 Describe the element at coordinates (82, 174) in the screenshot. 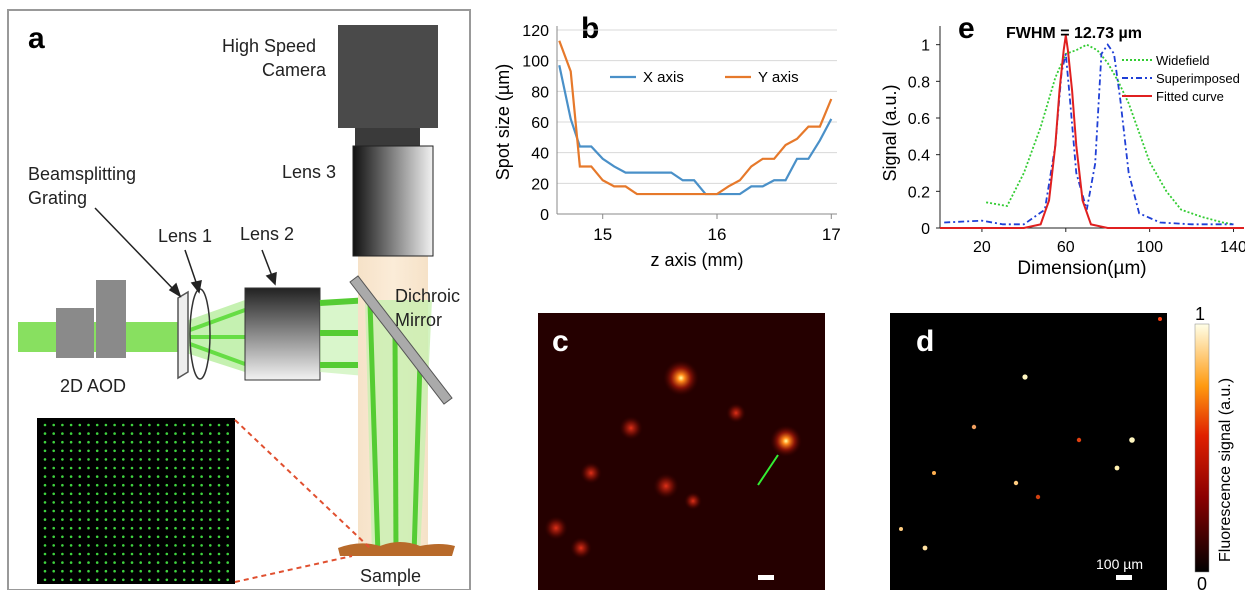

I see `grating-label-line1: Beamsplitting` at that location.